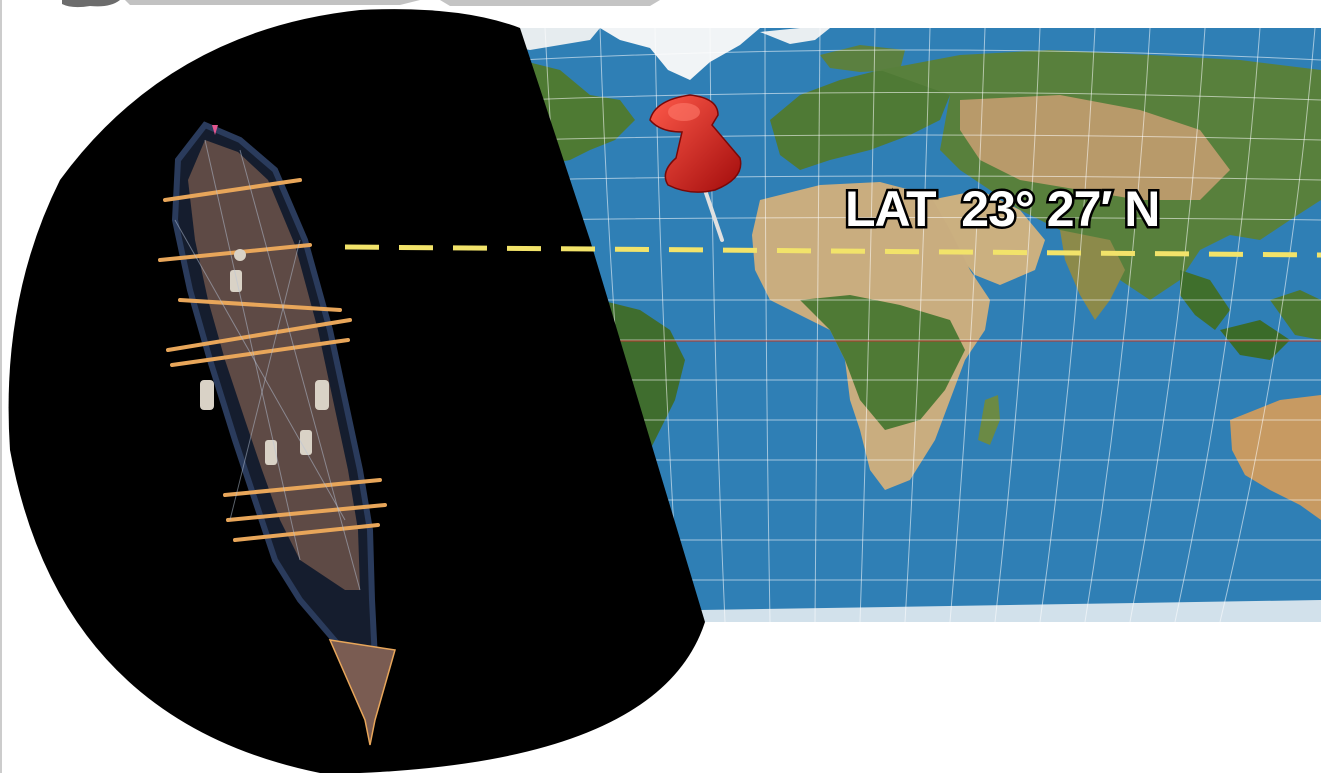 The image size is (1321, 778). I want to click on ship, so click(277, 433).